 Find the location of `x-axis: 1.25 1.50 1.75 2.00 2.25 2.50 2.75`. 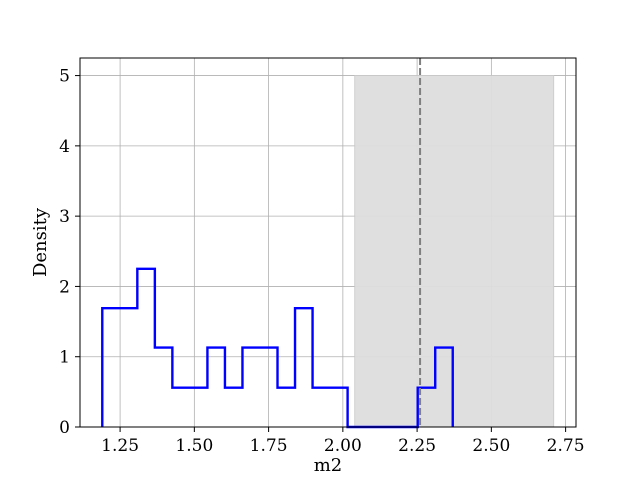

x-axis: 1.25 1.50 1.75 2.00 2.25 2.50 2.75 is located at coordinates (343, 441).